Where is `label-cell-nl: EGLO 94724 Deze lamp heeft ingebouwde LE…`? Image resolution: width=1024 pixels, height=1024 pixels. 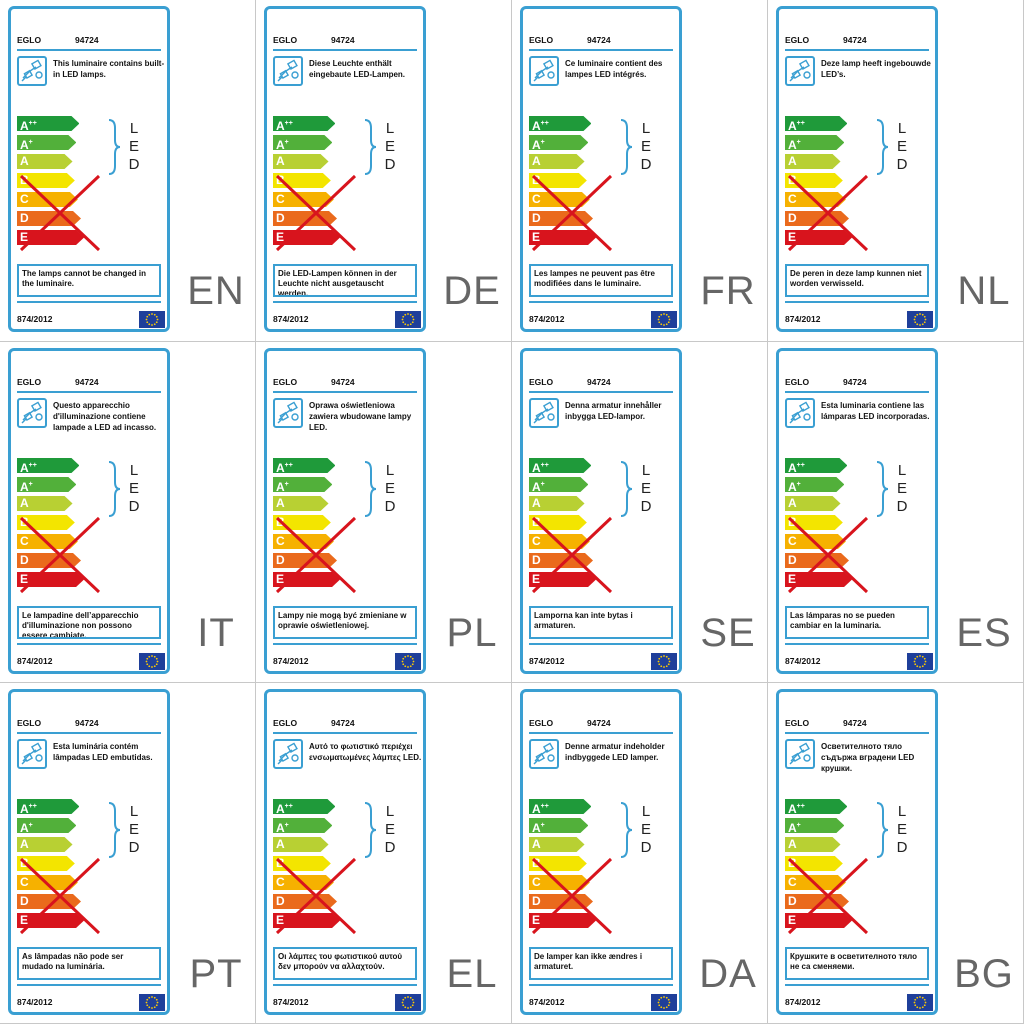 label-cell-nl: EGLO 94724 Deze lamp heeft ingebouwde LE… is located at coordinates (896, 171).